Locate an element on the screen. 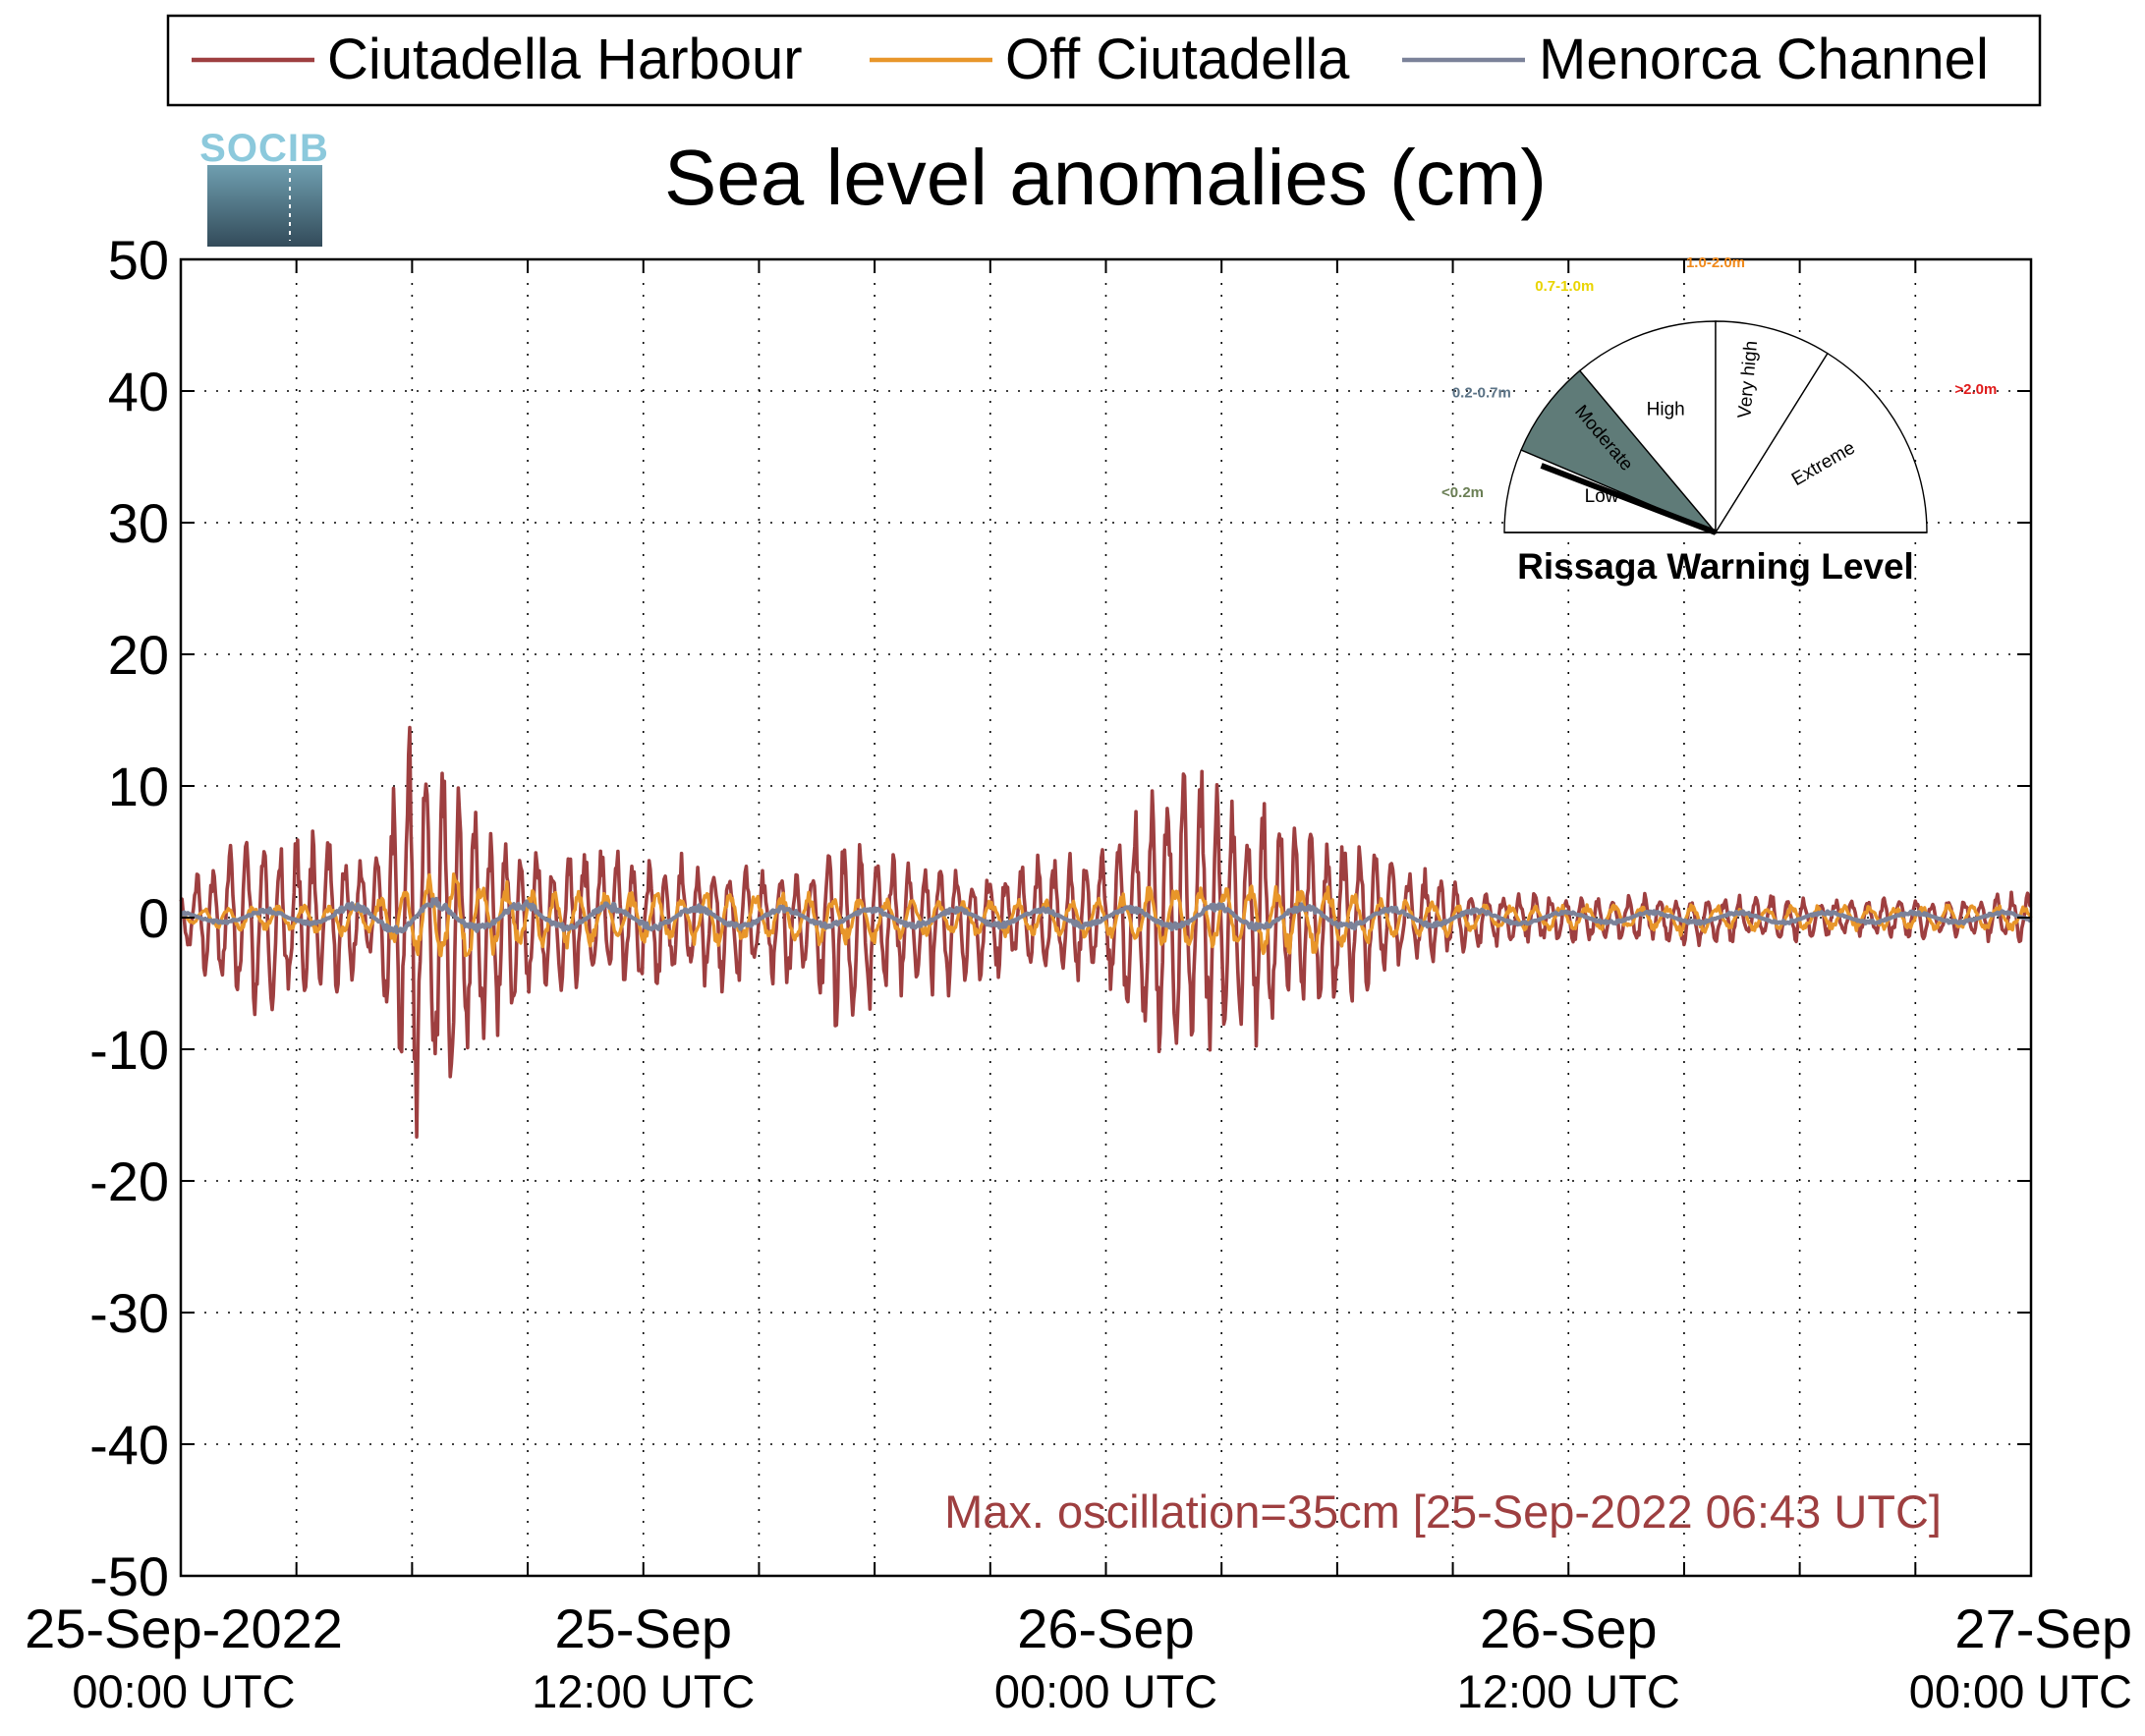  x-tick-label: 25-Sep-2022 is located at coordinates (184, 1628).